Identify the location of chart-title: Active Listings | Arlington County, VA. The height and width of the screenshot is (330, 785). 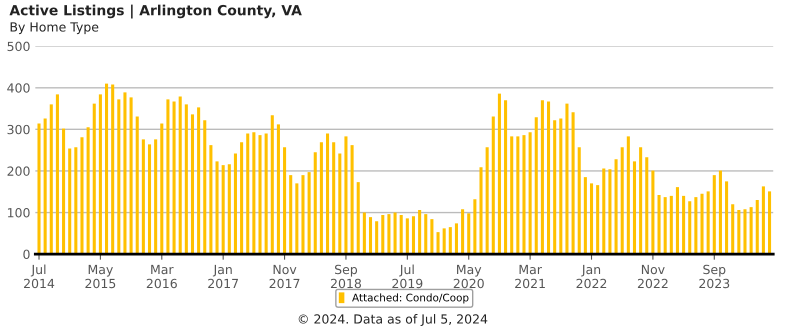
(155, 11).